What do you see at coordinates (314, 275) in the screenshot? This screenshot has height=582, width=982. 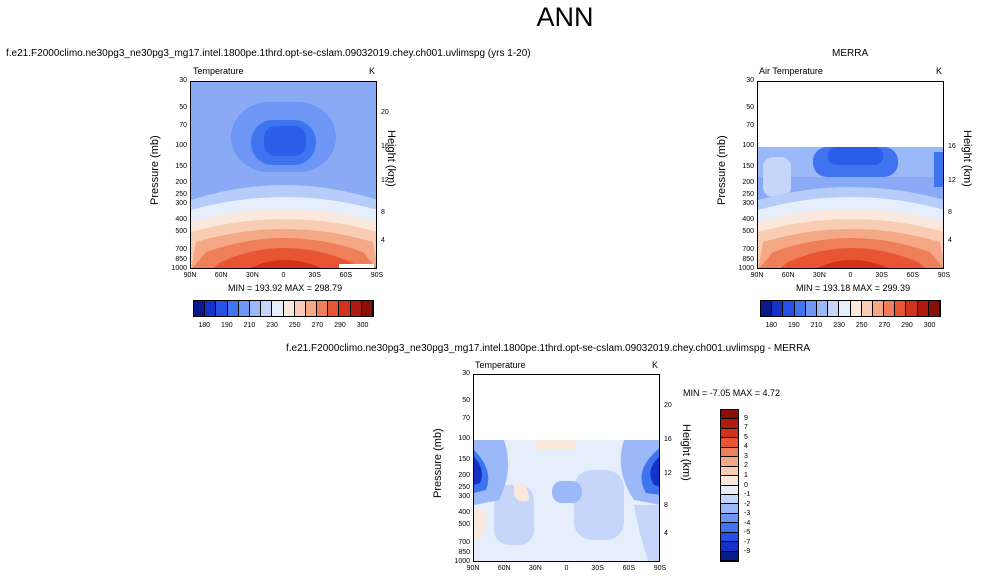 I see `panel1-lat-tick: 30S` at bounding box center [314, 275].